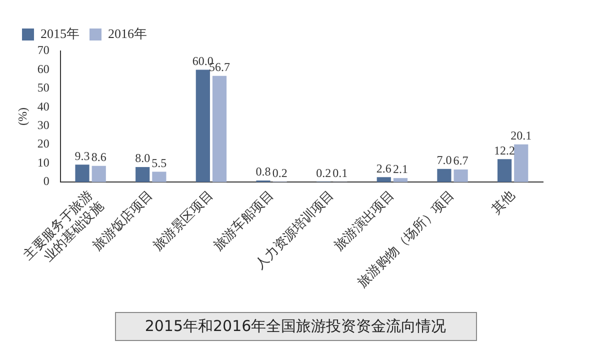 Image resolution: width=591 pixels, height=361 pixels. I want to click on data-label: 12.2, so click(505, 150).